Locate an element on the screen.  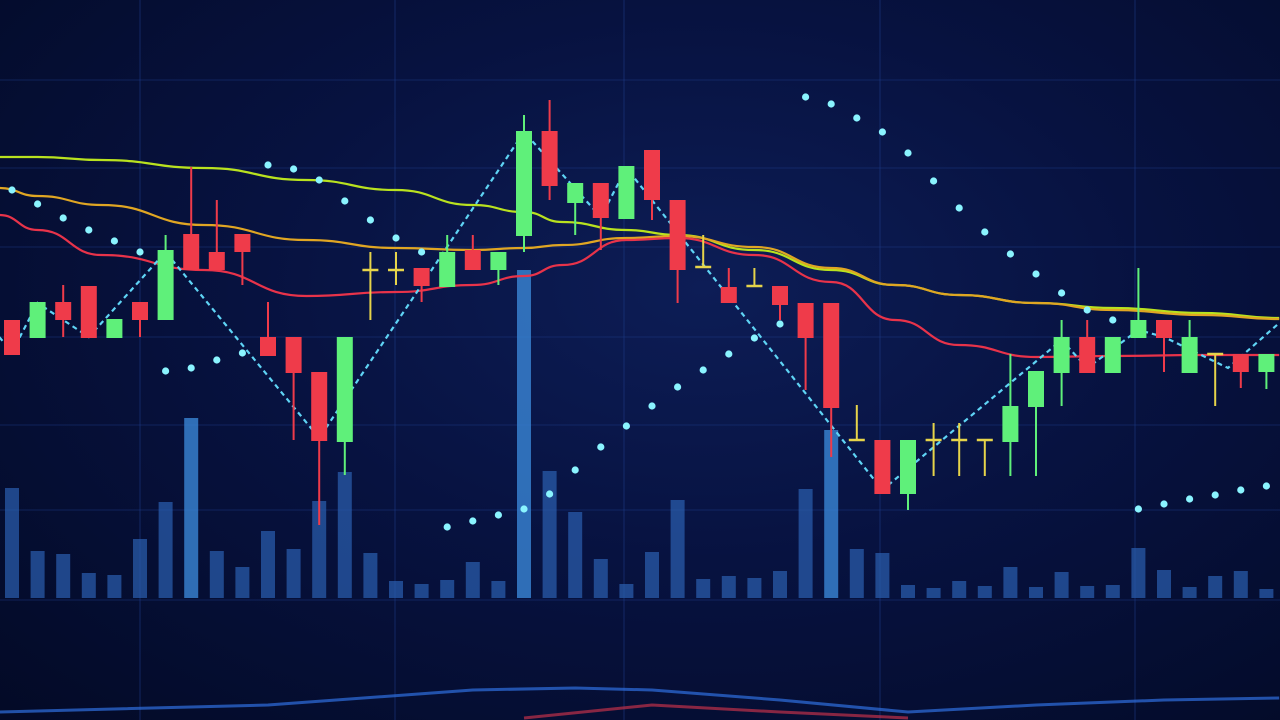
oscillator-lines is located at coordinates (640, 703).